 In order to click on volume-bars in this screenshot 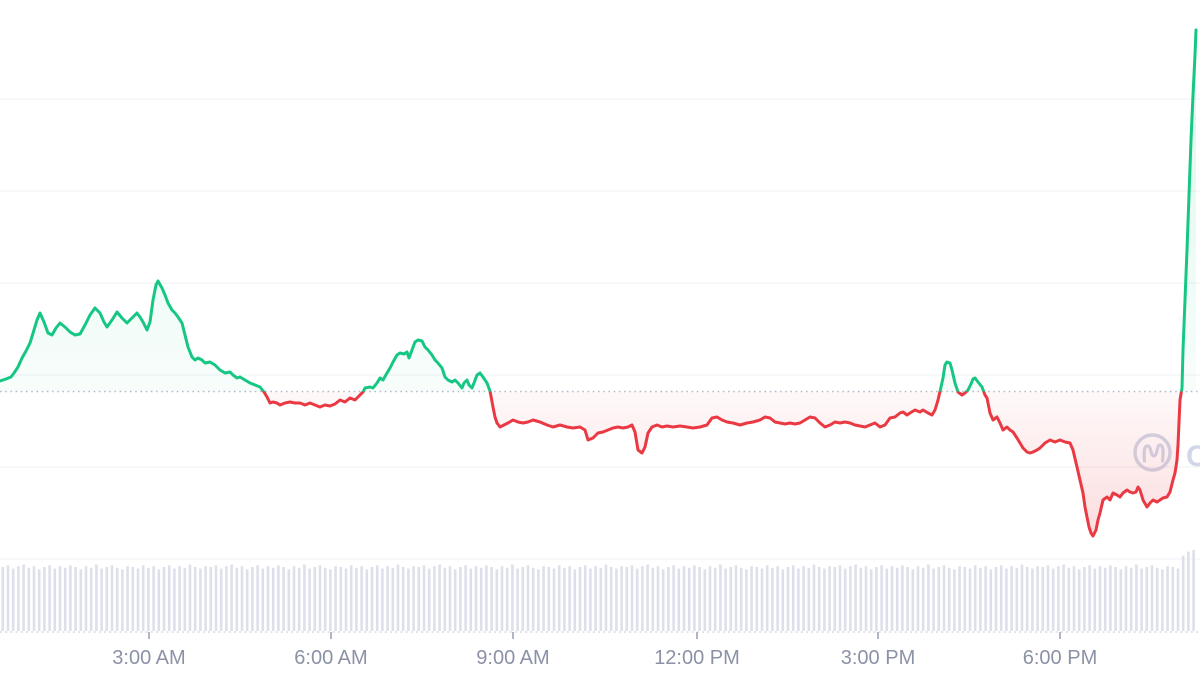, I will do `click(598, 590)`.